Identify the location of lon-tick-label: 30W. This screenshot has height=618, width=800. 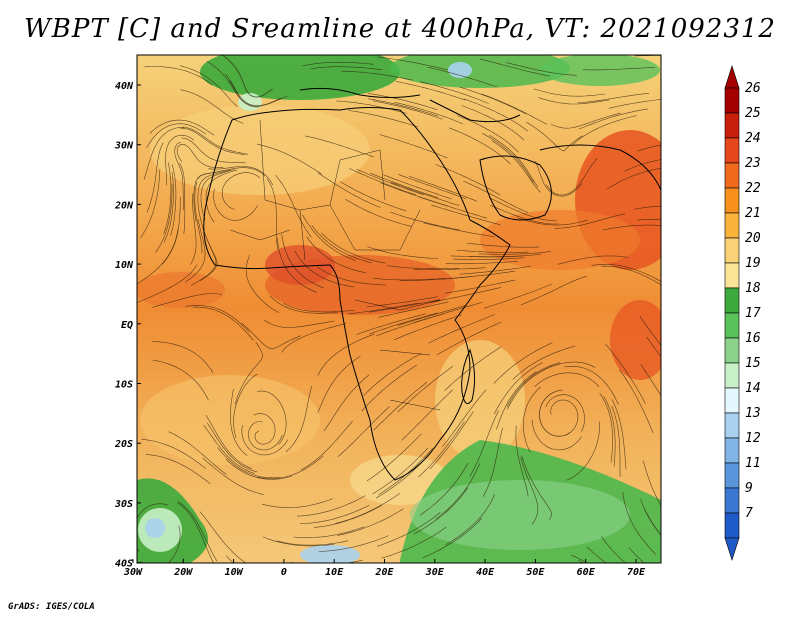
(133, 572).